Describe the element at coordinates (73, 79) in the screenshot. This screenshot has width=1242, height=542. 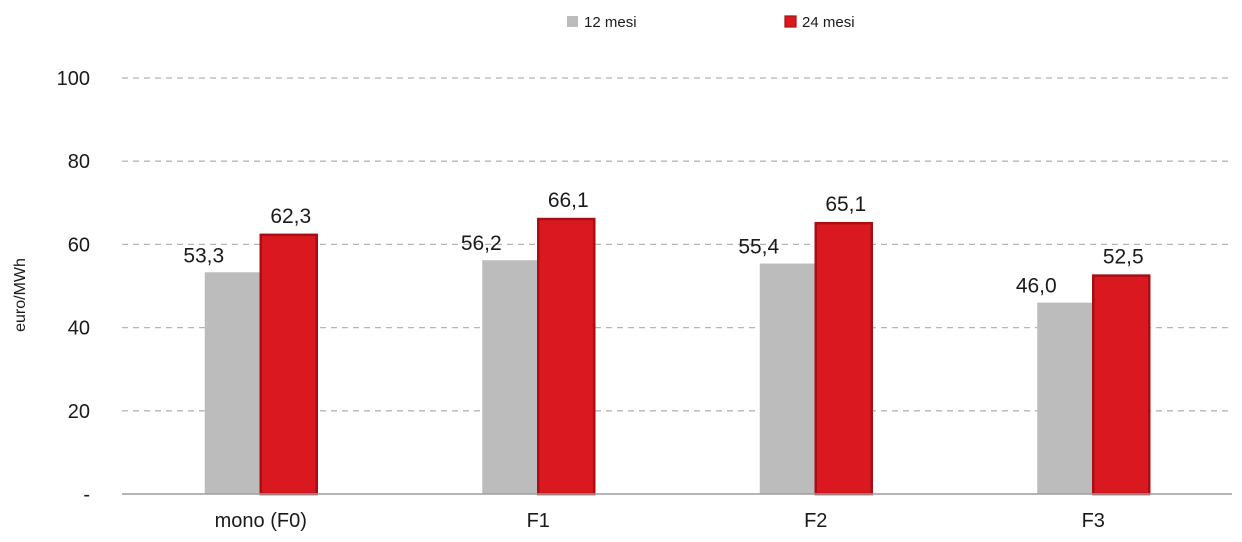
I see `y-tick-label: 100` at that location.